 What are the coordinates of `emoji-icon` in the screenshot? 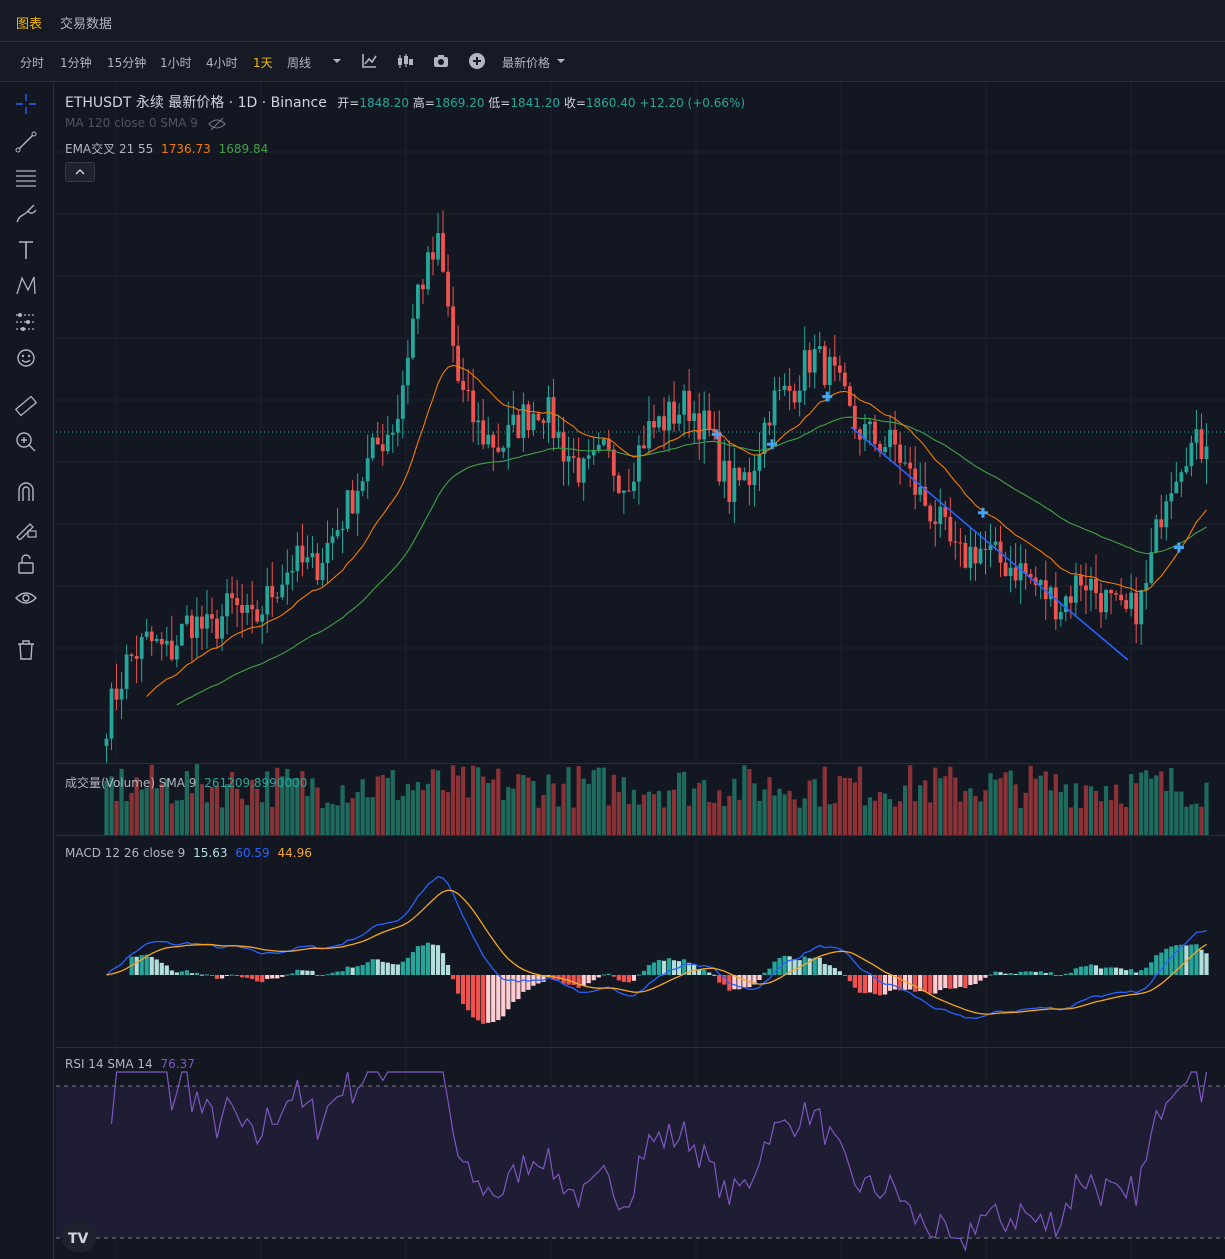 It's located at (26, 358).